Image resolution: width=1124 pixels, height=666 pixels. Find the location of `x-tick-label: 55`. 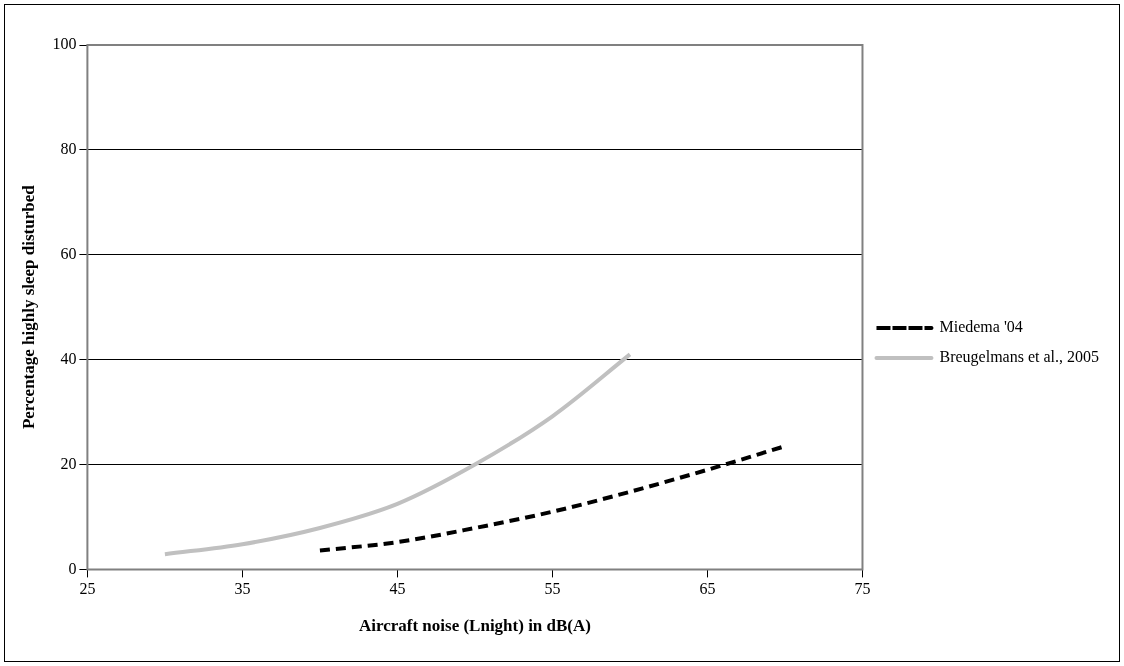

x-tick-label: 55 is located at coordinates (552, 589).